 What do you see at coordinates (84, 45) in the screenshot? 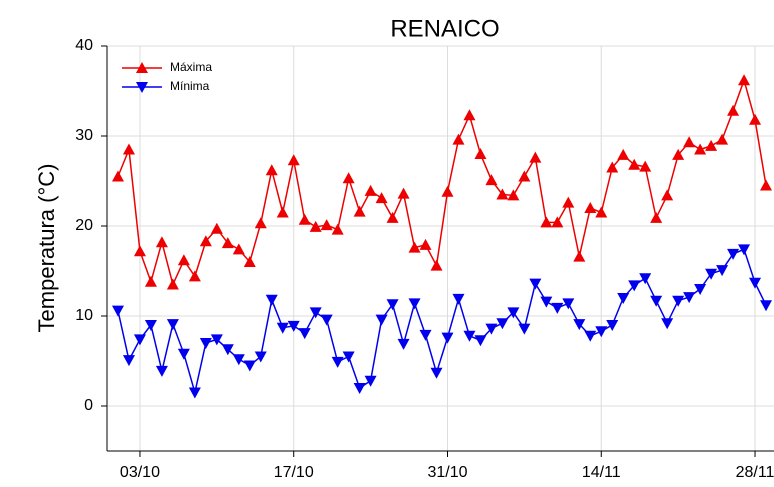
I see `y-tick-label: 40` at bounding box center [84, 45].